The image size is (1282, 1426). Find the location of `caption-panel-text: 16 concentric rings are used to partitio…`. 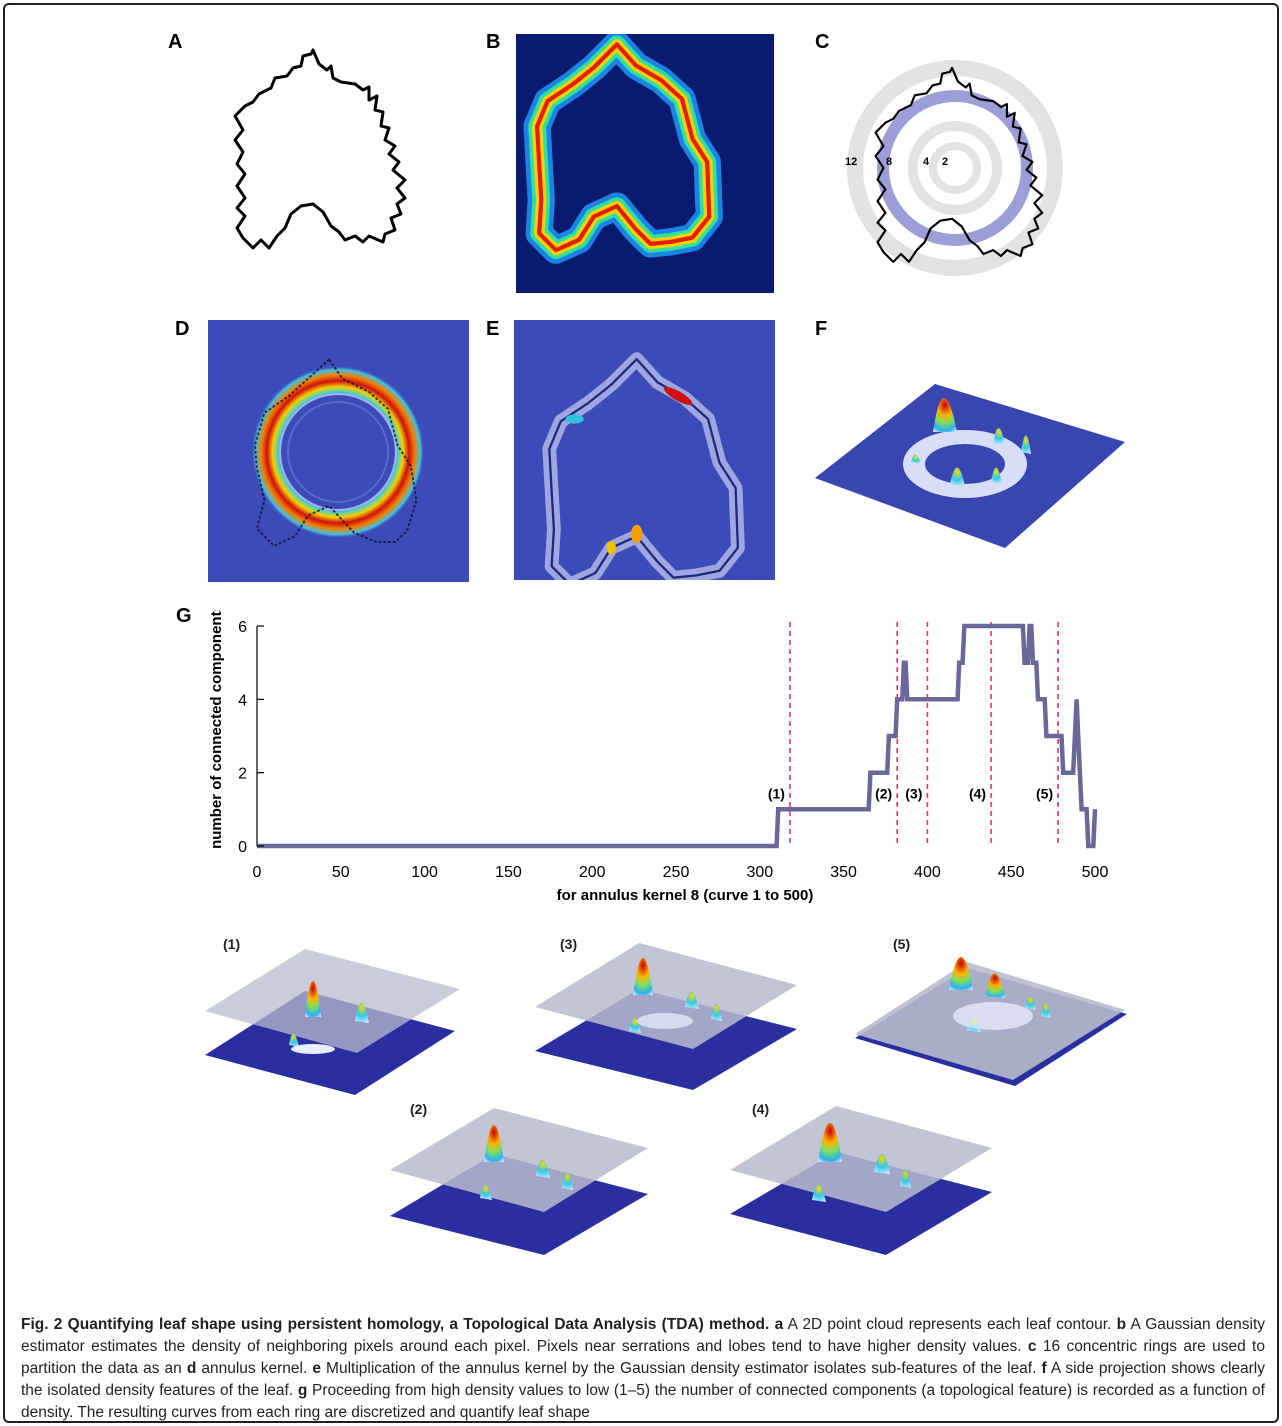

caption-panel-text: 16 concentric rings are used to partitio… is located at coordinates (643, 1357).